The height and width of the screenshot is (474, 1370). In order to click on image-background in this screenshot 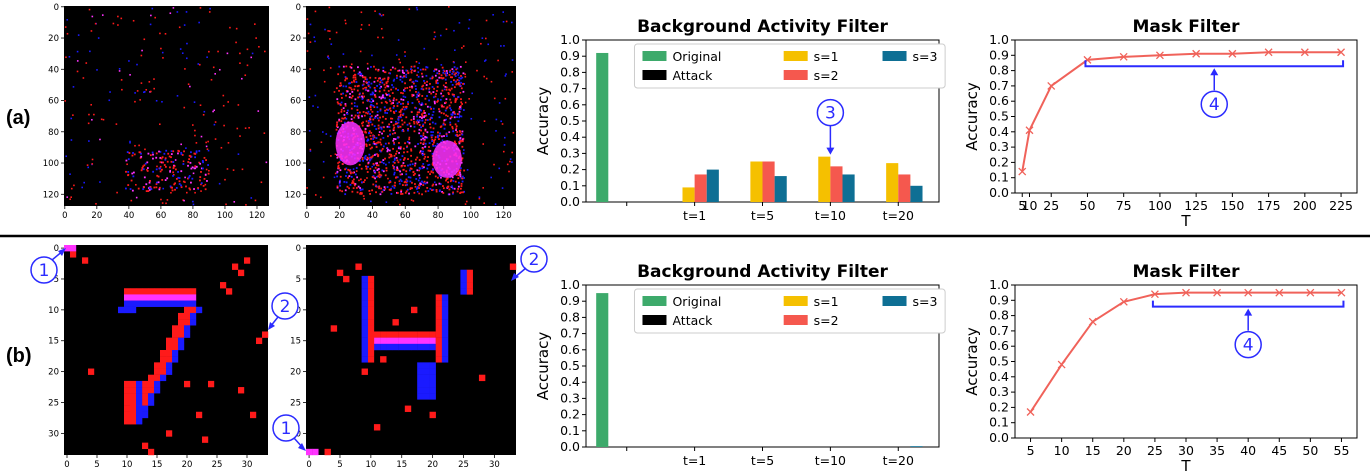, I will do `click(166, 106)`.